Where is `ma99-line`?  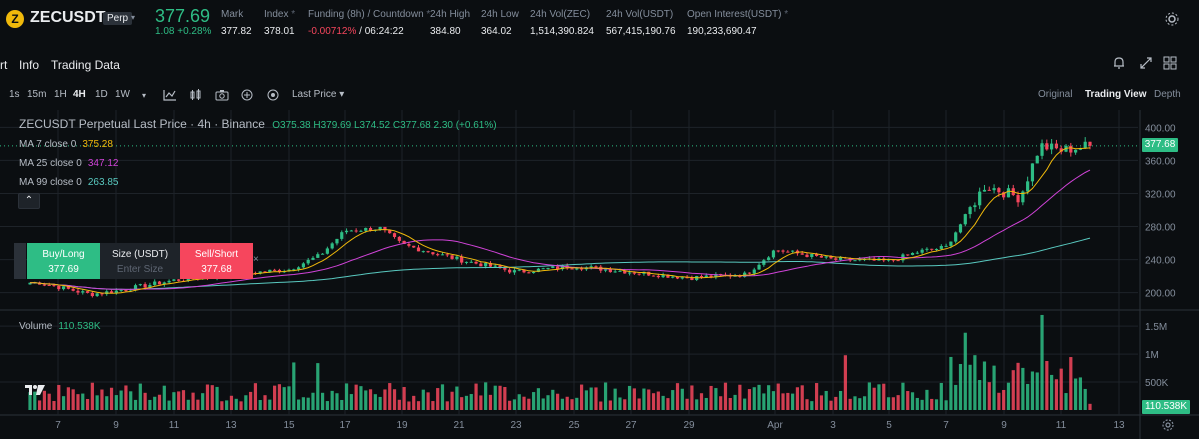
ma99-line is located at coordinates (560, 263).